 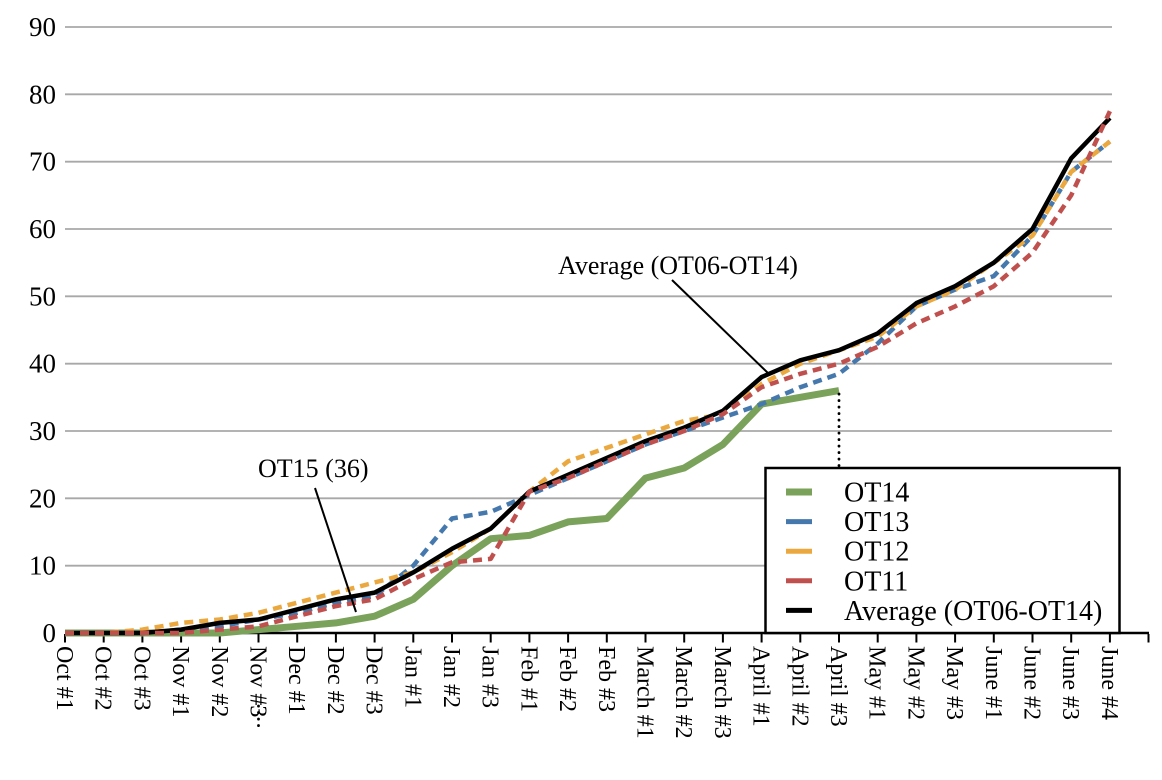 What do you see at coordinates (42, 431) in the screenshot?
I see `y-axis-label: 30` at bounding box center [42, 431].